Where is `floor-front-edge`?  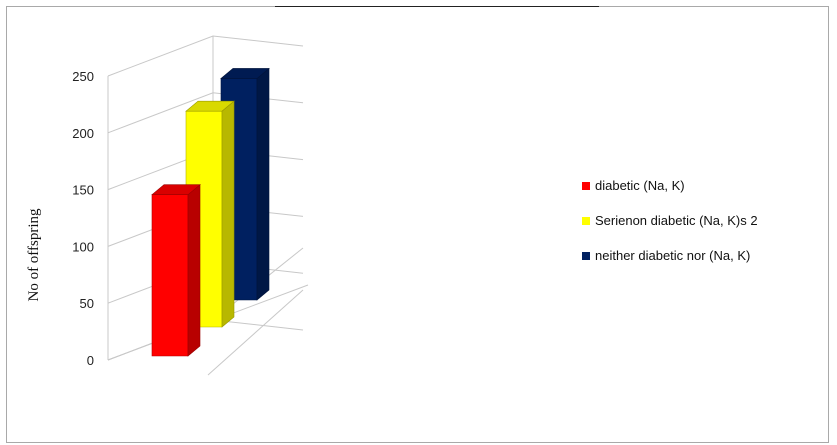
floor-front-edge is located at coordinates (255, 332).